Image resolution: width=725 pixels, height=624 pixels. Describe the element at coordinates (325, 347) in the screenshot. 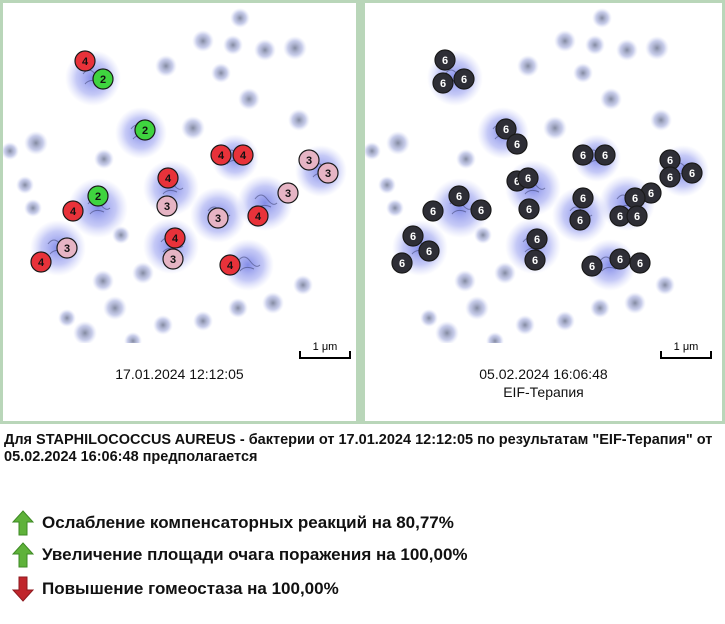

I see `left-scale-label: 1 μm` at that location.